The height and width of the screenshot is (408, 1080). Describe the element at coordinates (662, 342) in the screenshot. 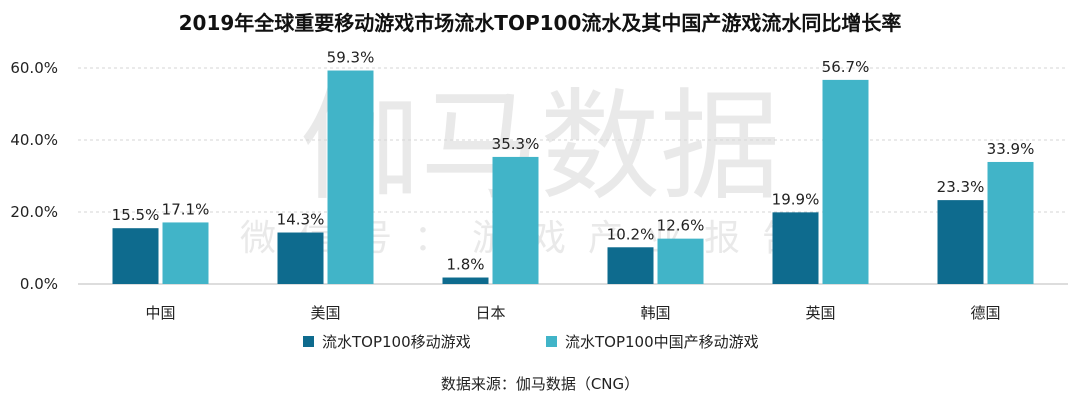

I see `legend-label-series-2: 流水TOP100中国产移动游戏` at that location.